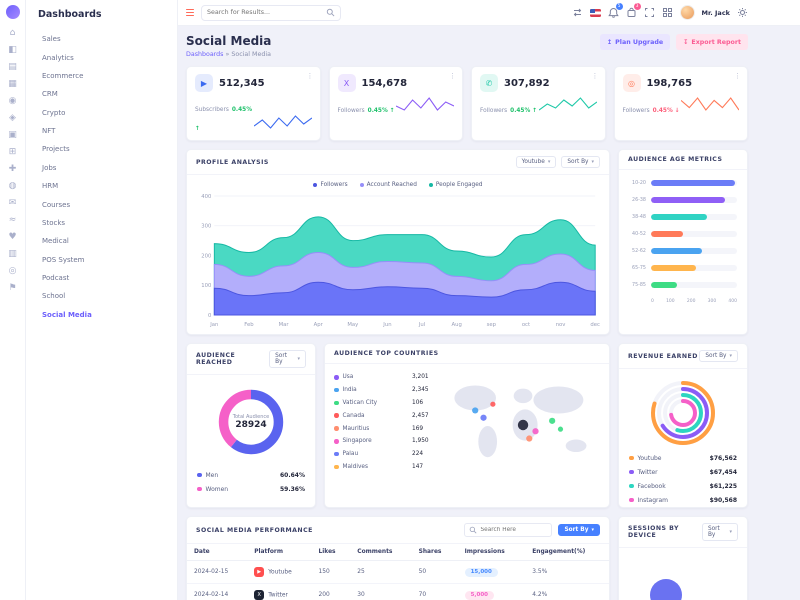 This screenshot has width=800, height=600. I want to click on brand-logo-icon, so click(12, 12).